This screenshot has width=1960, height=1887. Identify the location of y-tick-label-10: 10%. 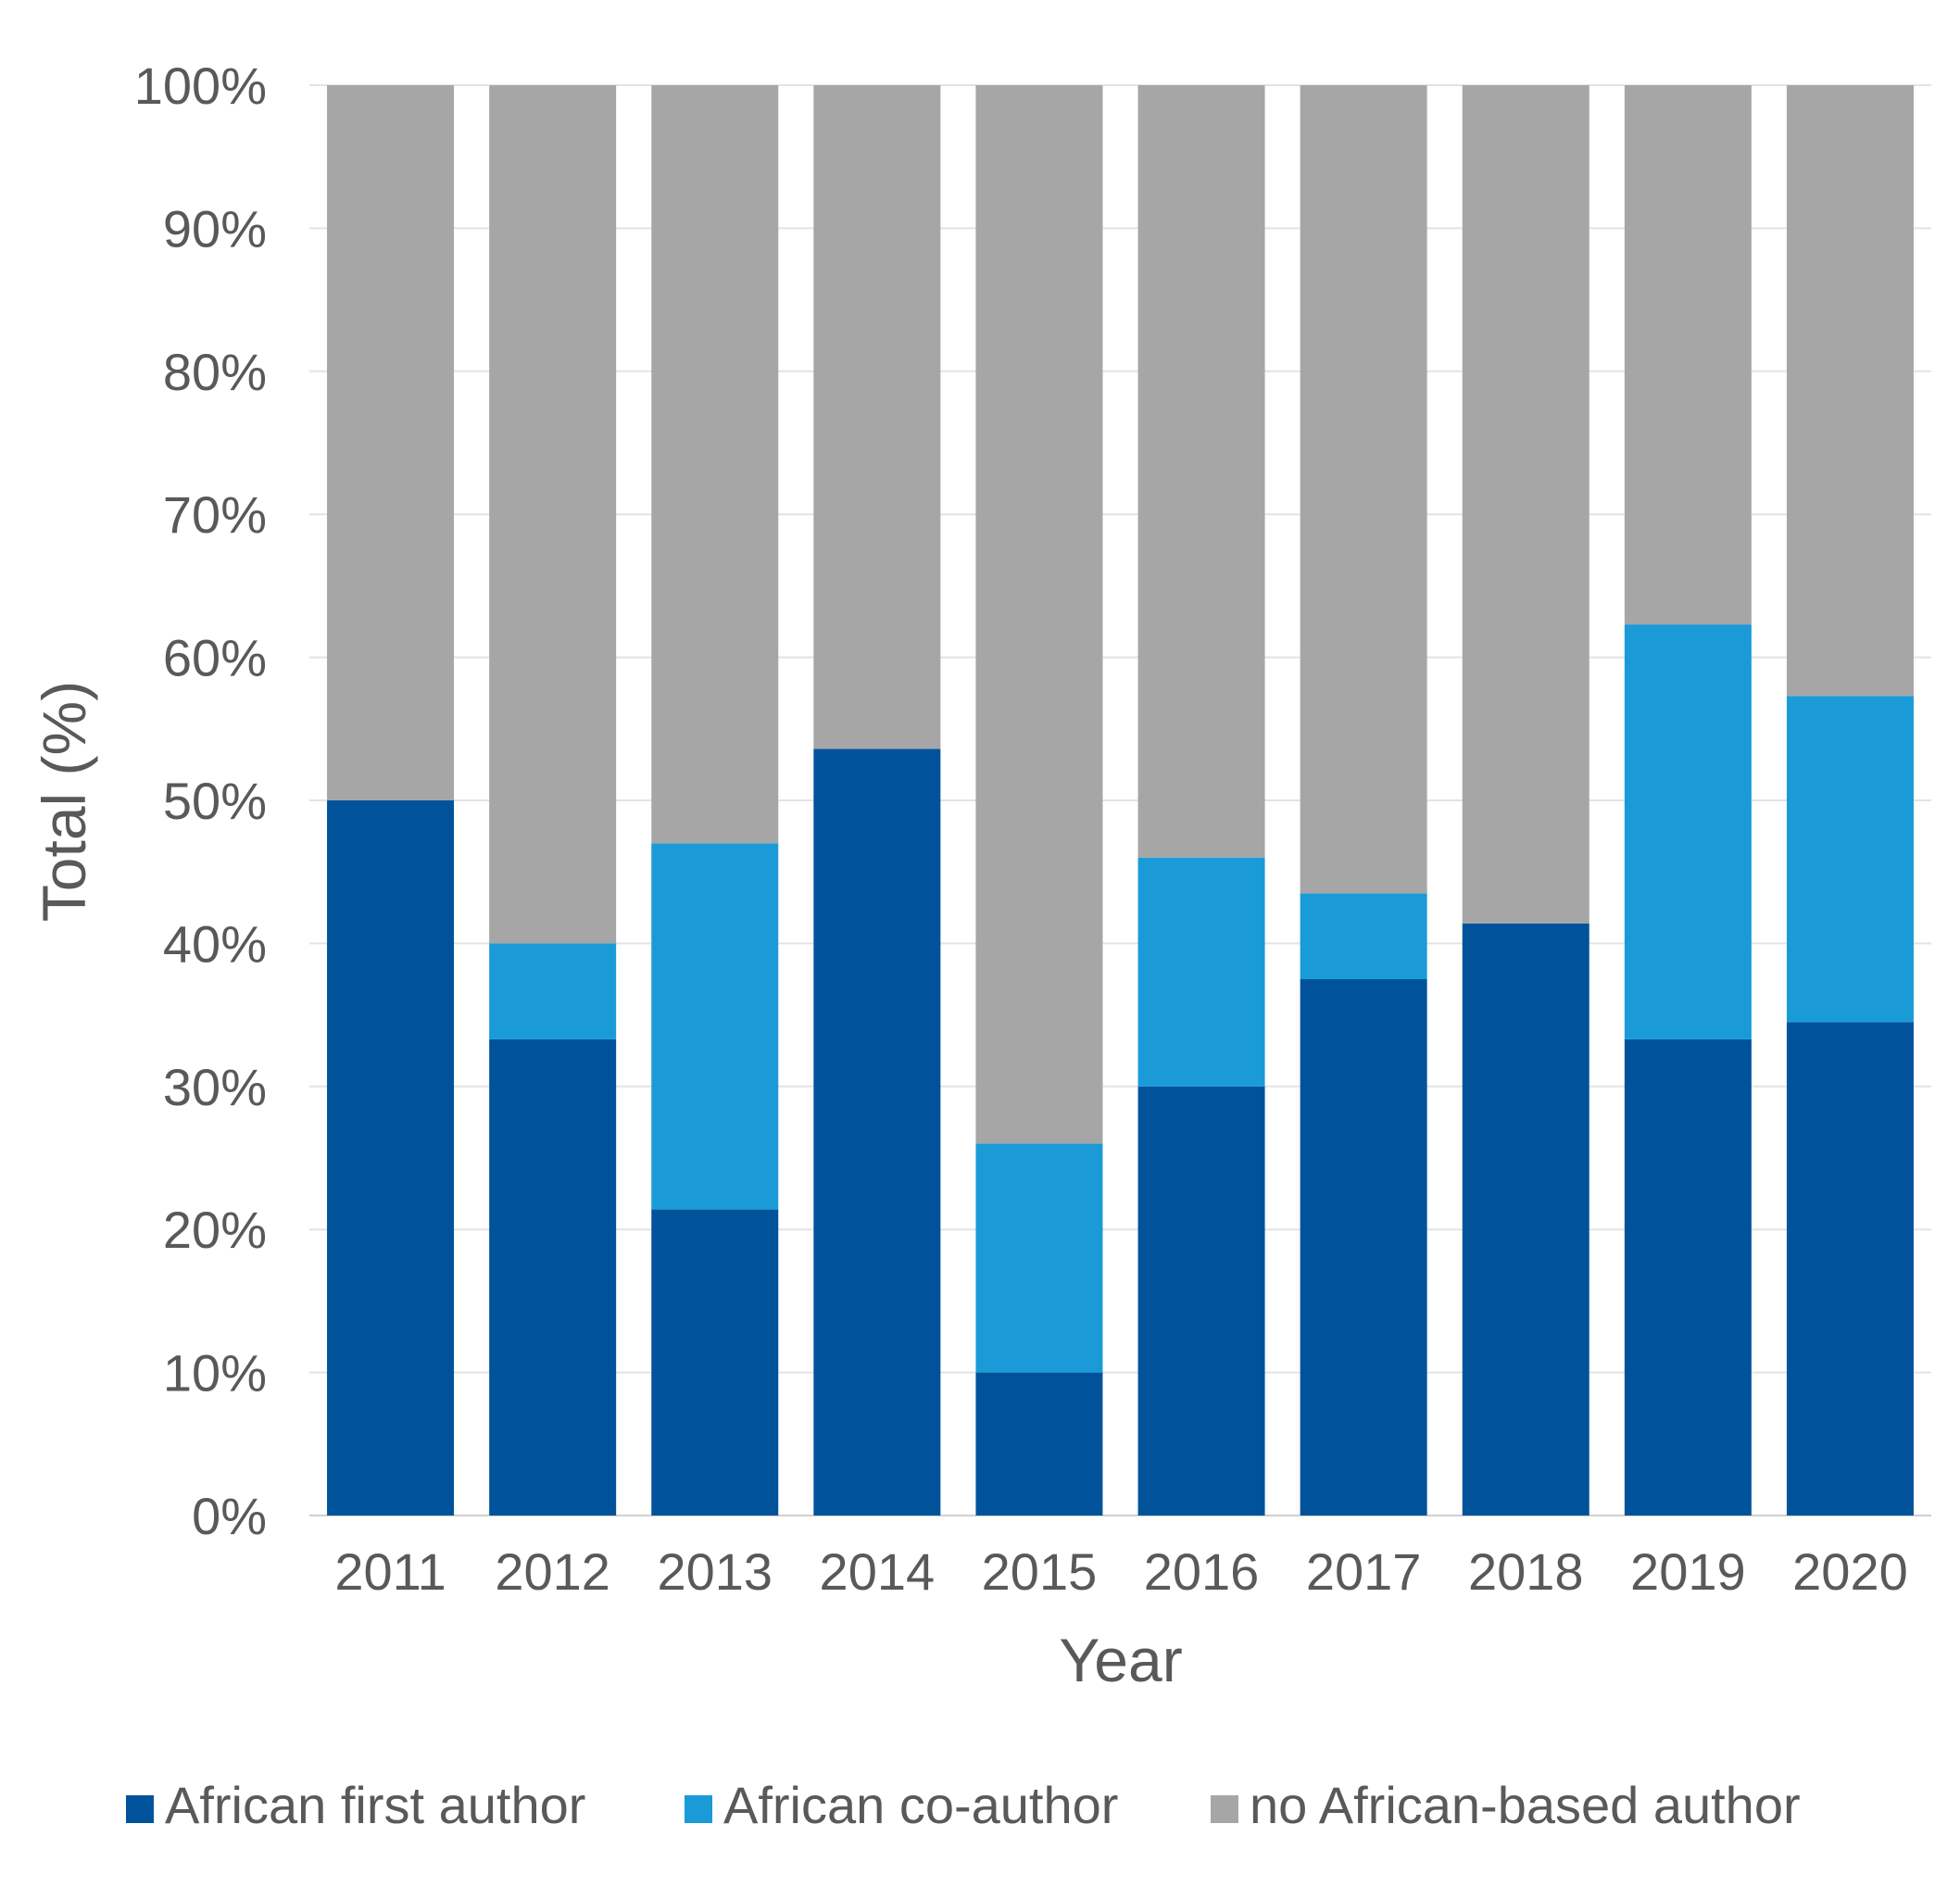
(215, 1373).